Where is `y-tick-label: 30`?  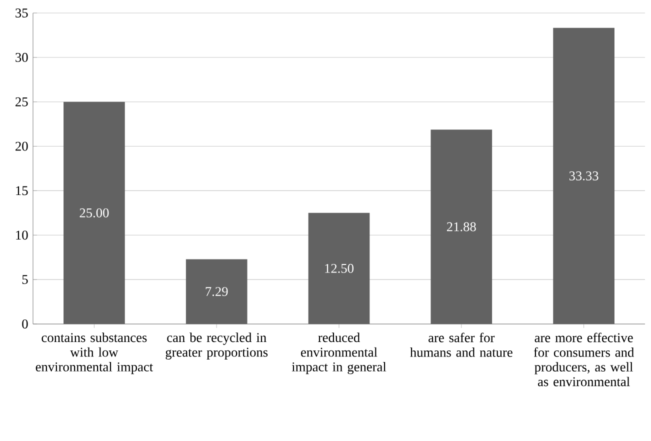 y-tick-label: 30 is located at coordinates (22, 57).